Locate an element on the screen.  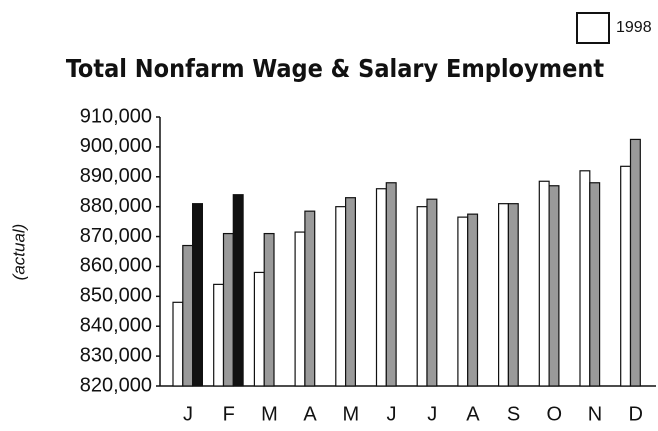
y-tick-label: 900,000 is located at coordinates (116, 146).